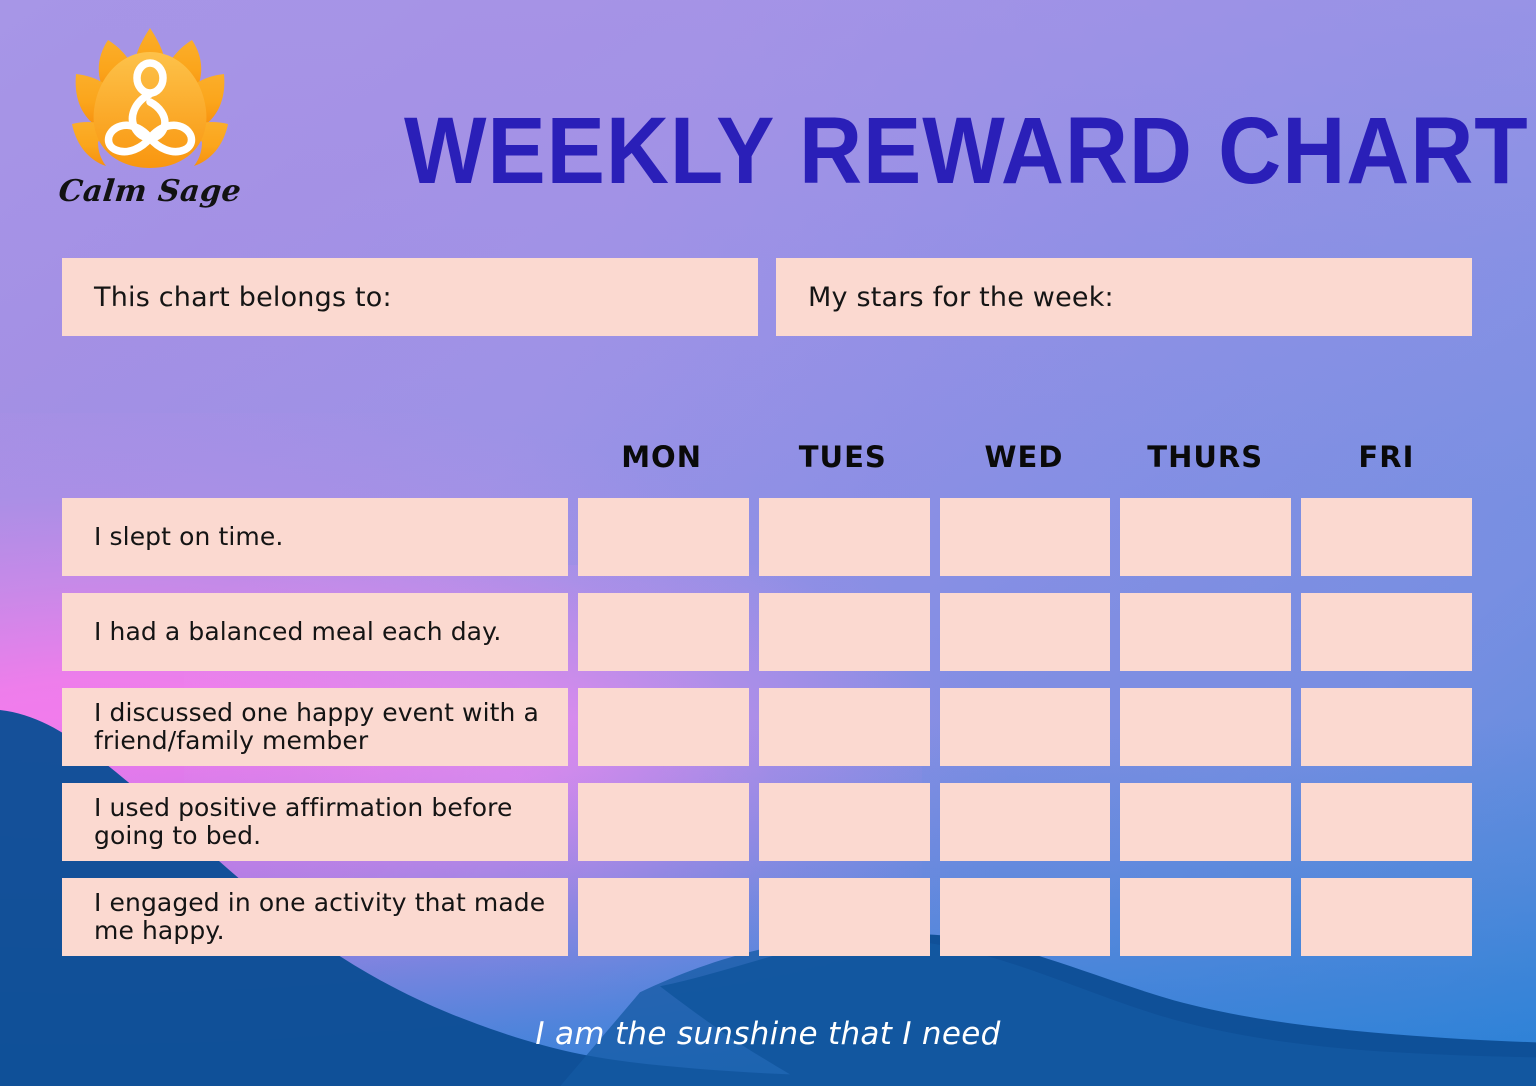  I want to click on brand-logo: Calm Sage, so click(150, 126).